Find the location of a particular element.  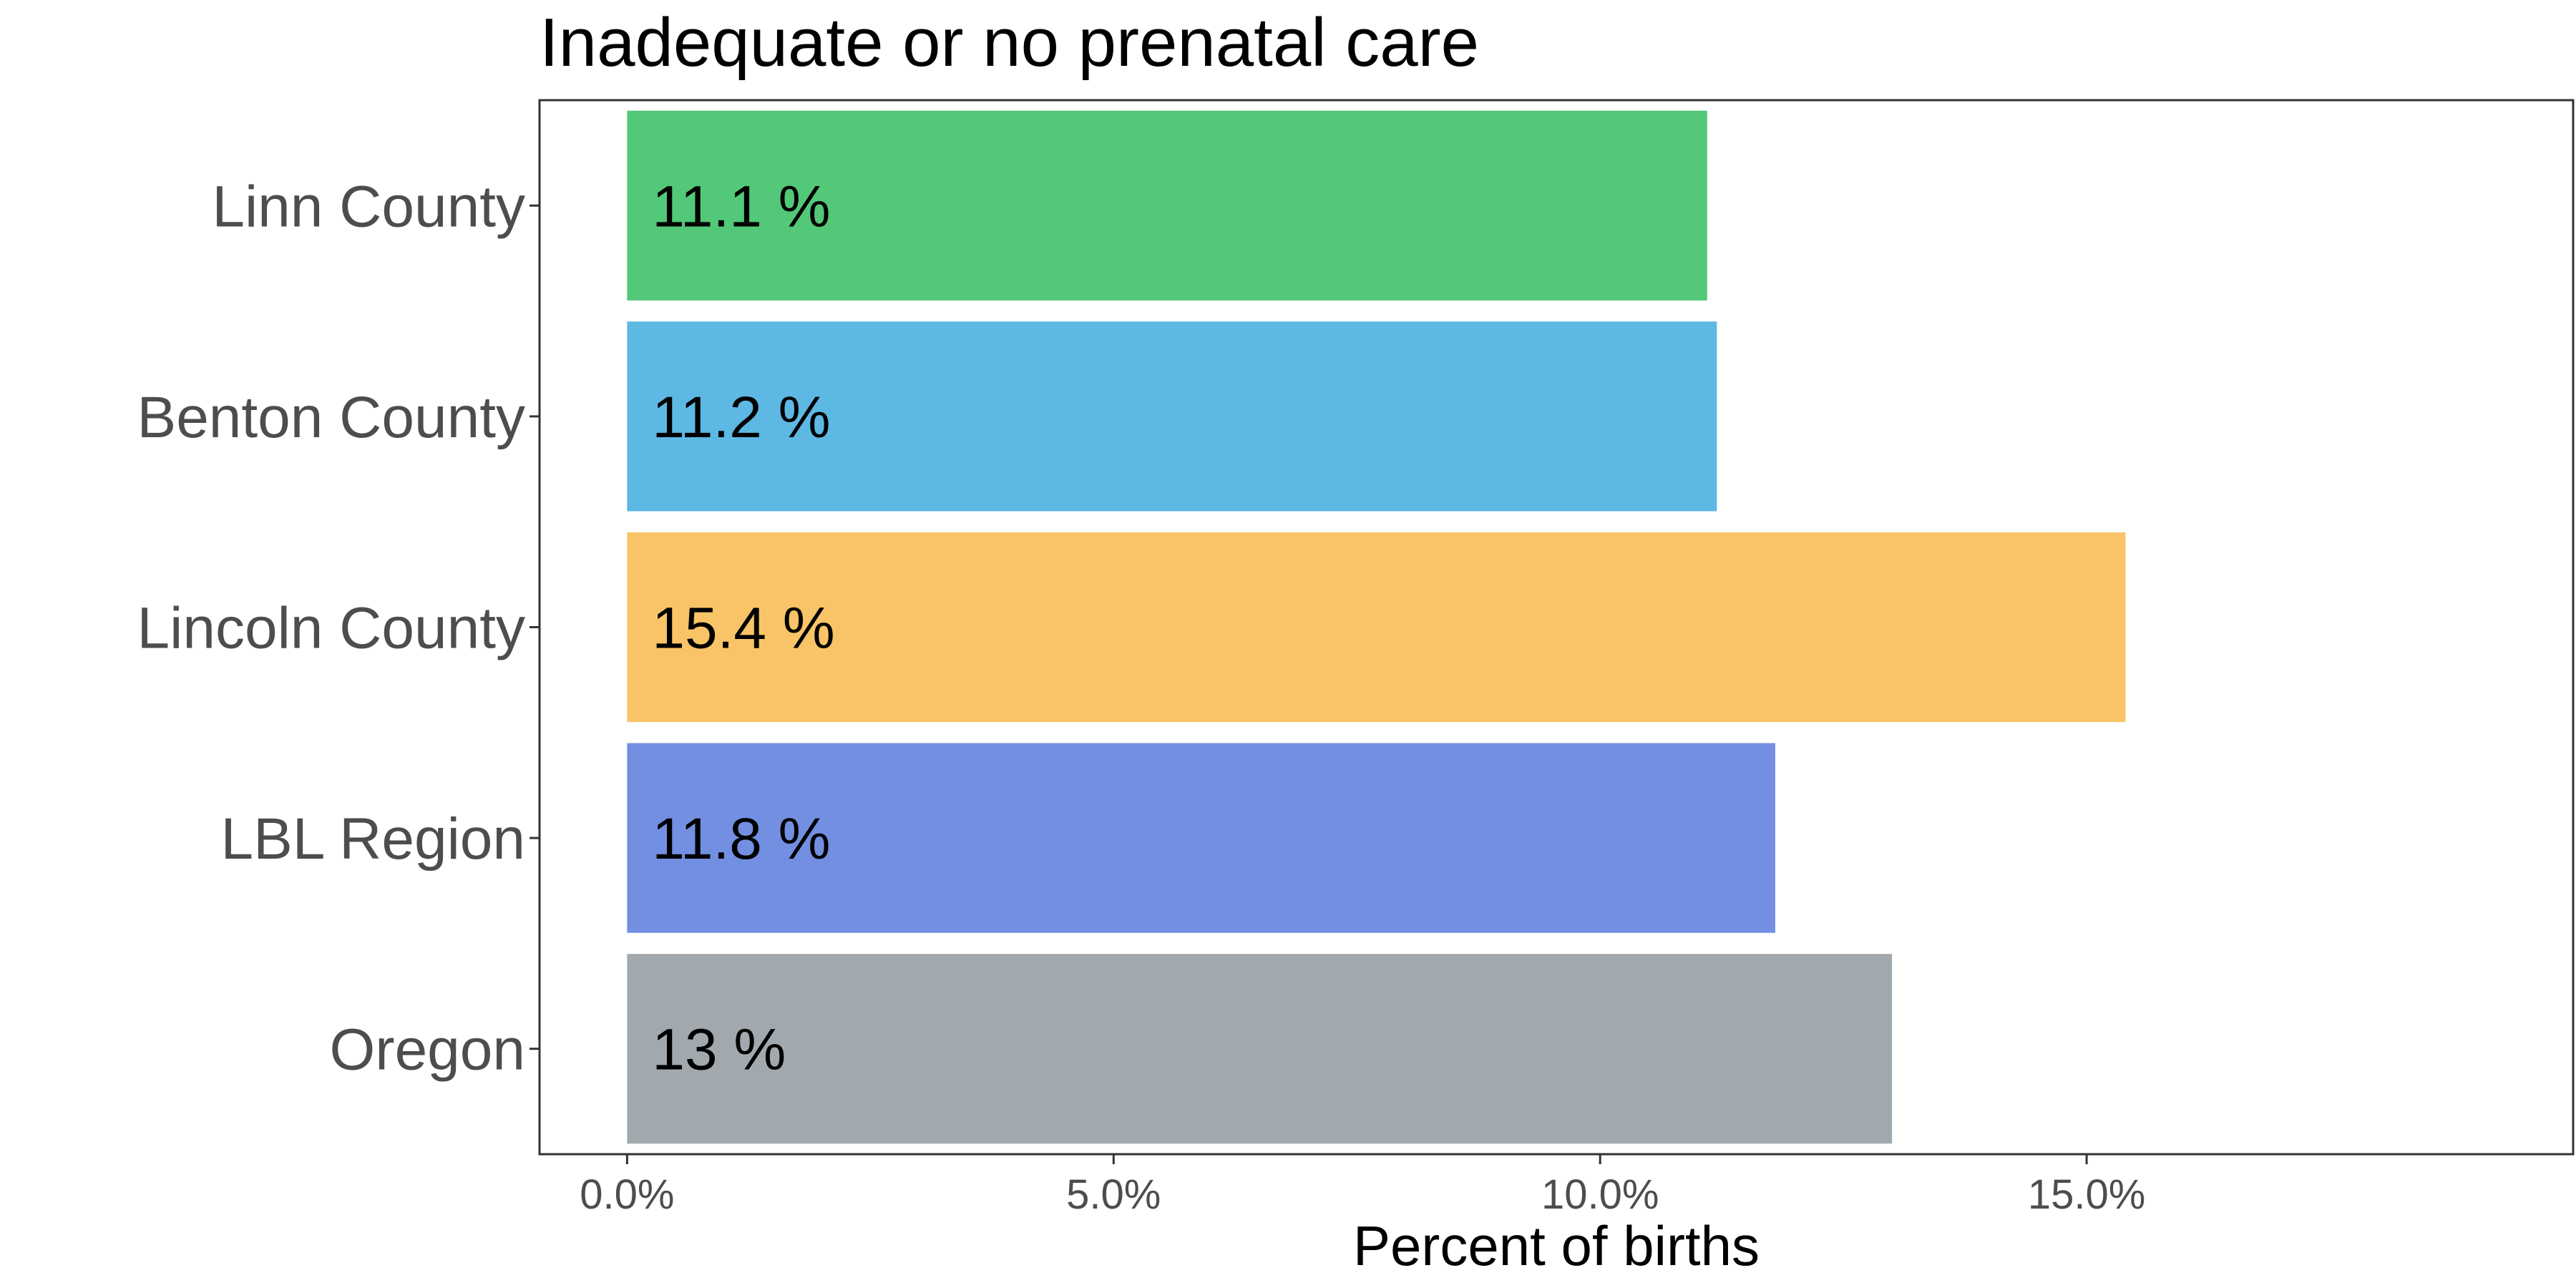

bar-lbl-region is located at coordinates (1201, 838).